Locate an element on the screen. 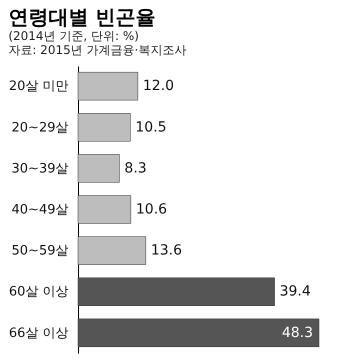 The height and width of the screenshot is (359, 350). y-tick-label: 66살 이상 is located at coordinates (38, 333).